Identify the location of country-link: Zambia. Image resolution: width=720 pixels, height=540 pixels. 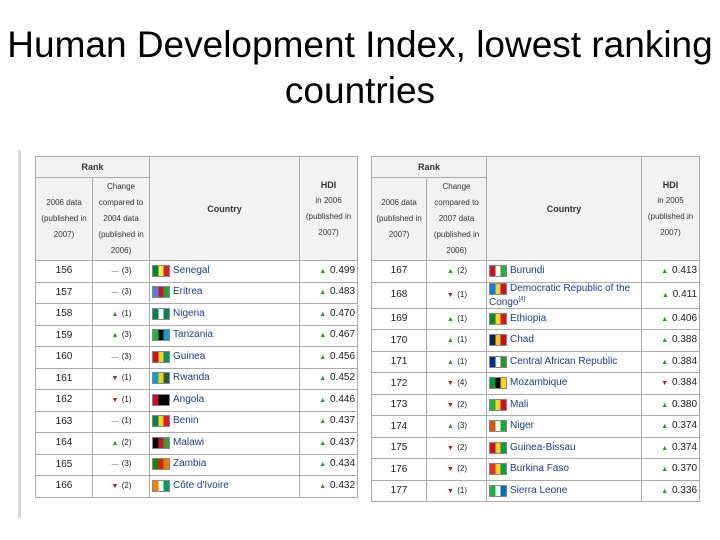
(190, 464).